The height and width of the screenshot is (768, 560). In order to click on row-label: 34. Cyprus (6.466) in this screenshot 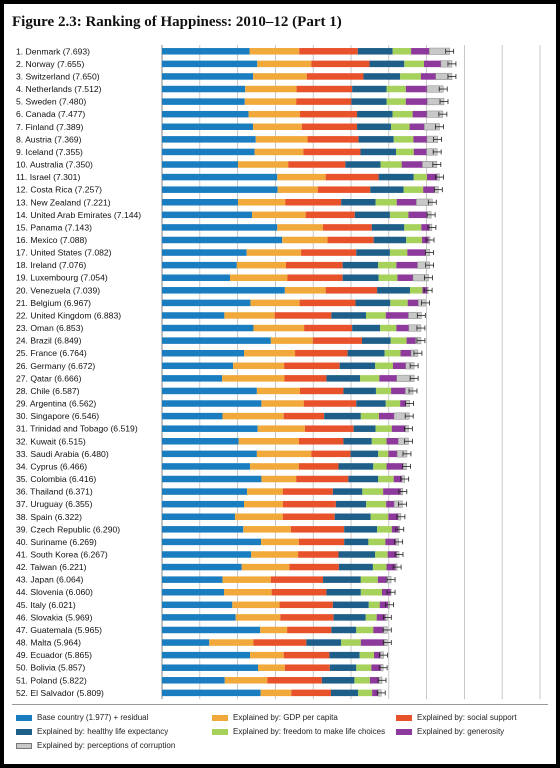, I will do `click(51, 466)`.